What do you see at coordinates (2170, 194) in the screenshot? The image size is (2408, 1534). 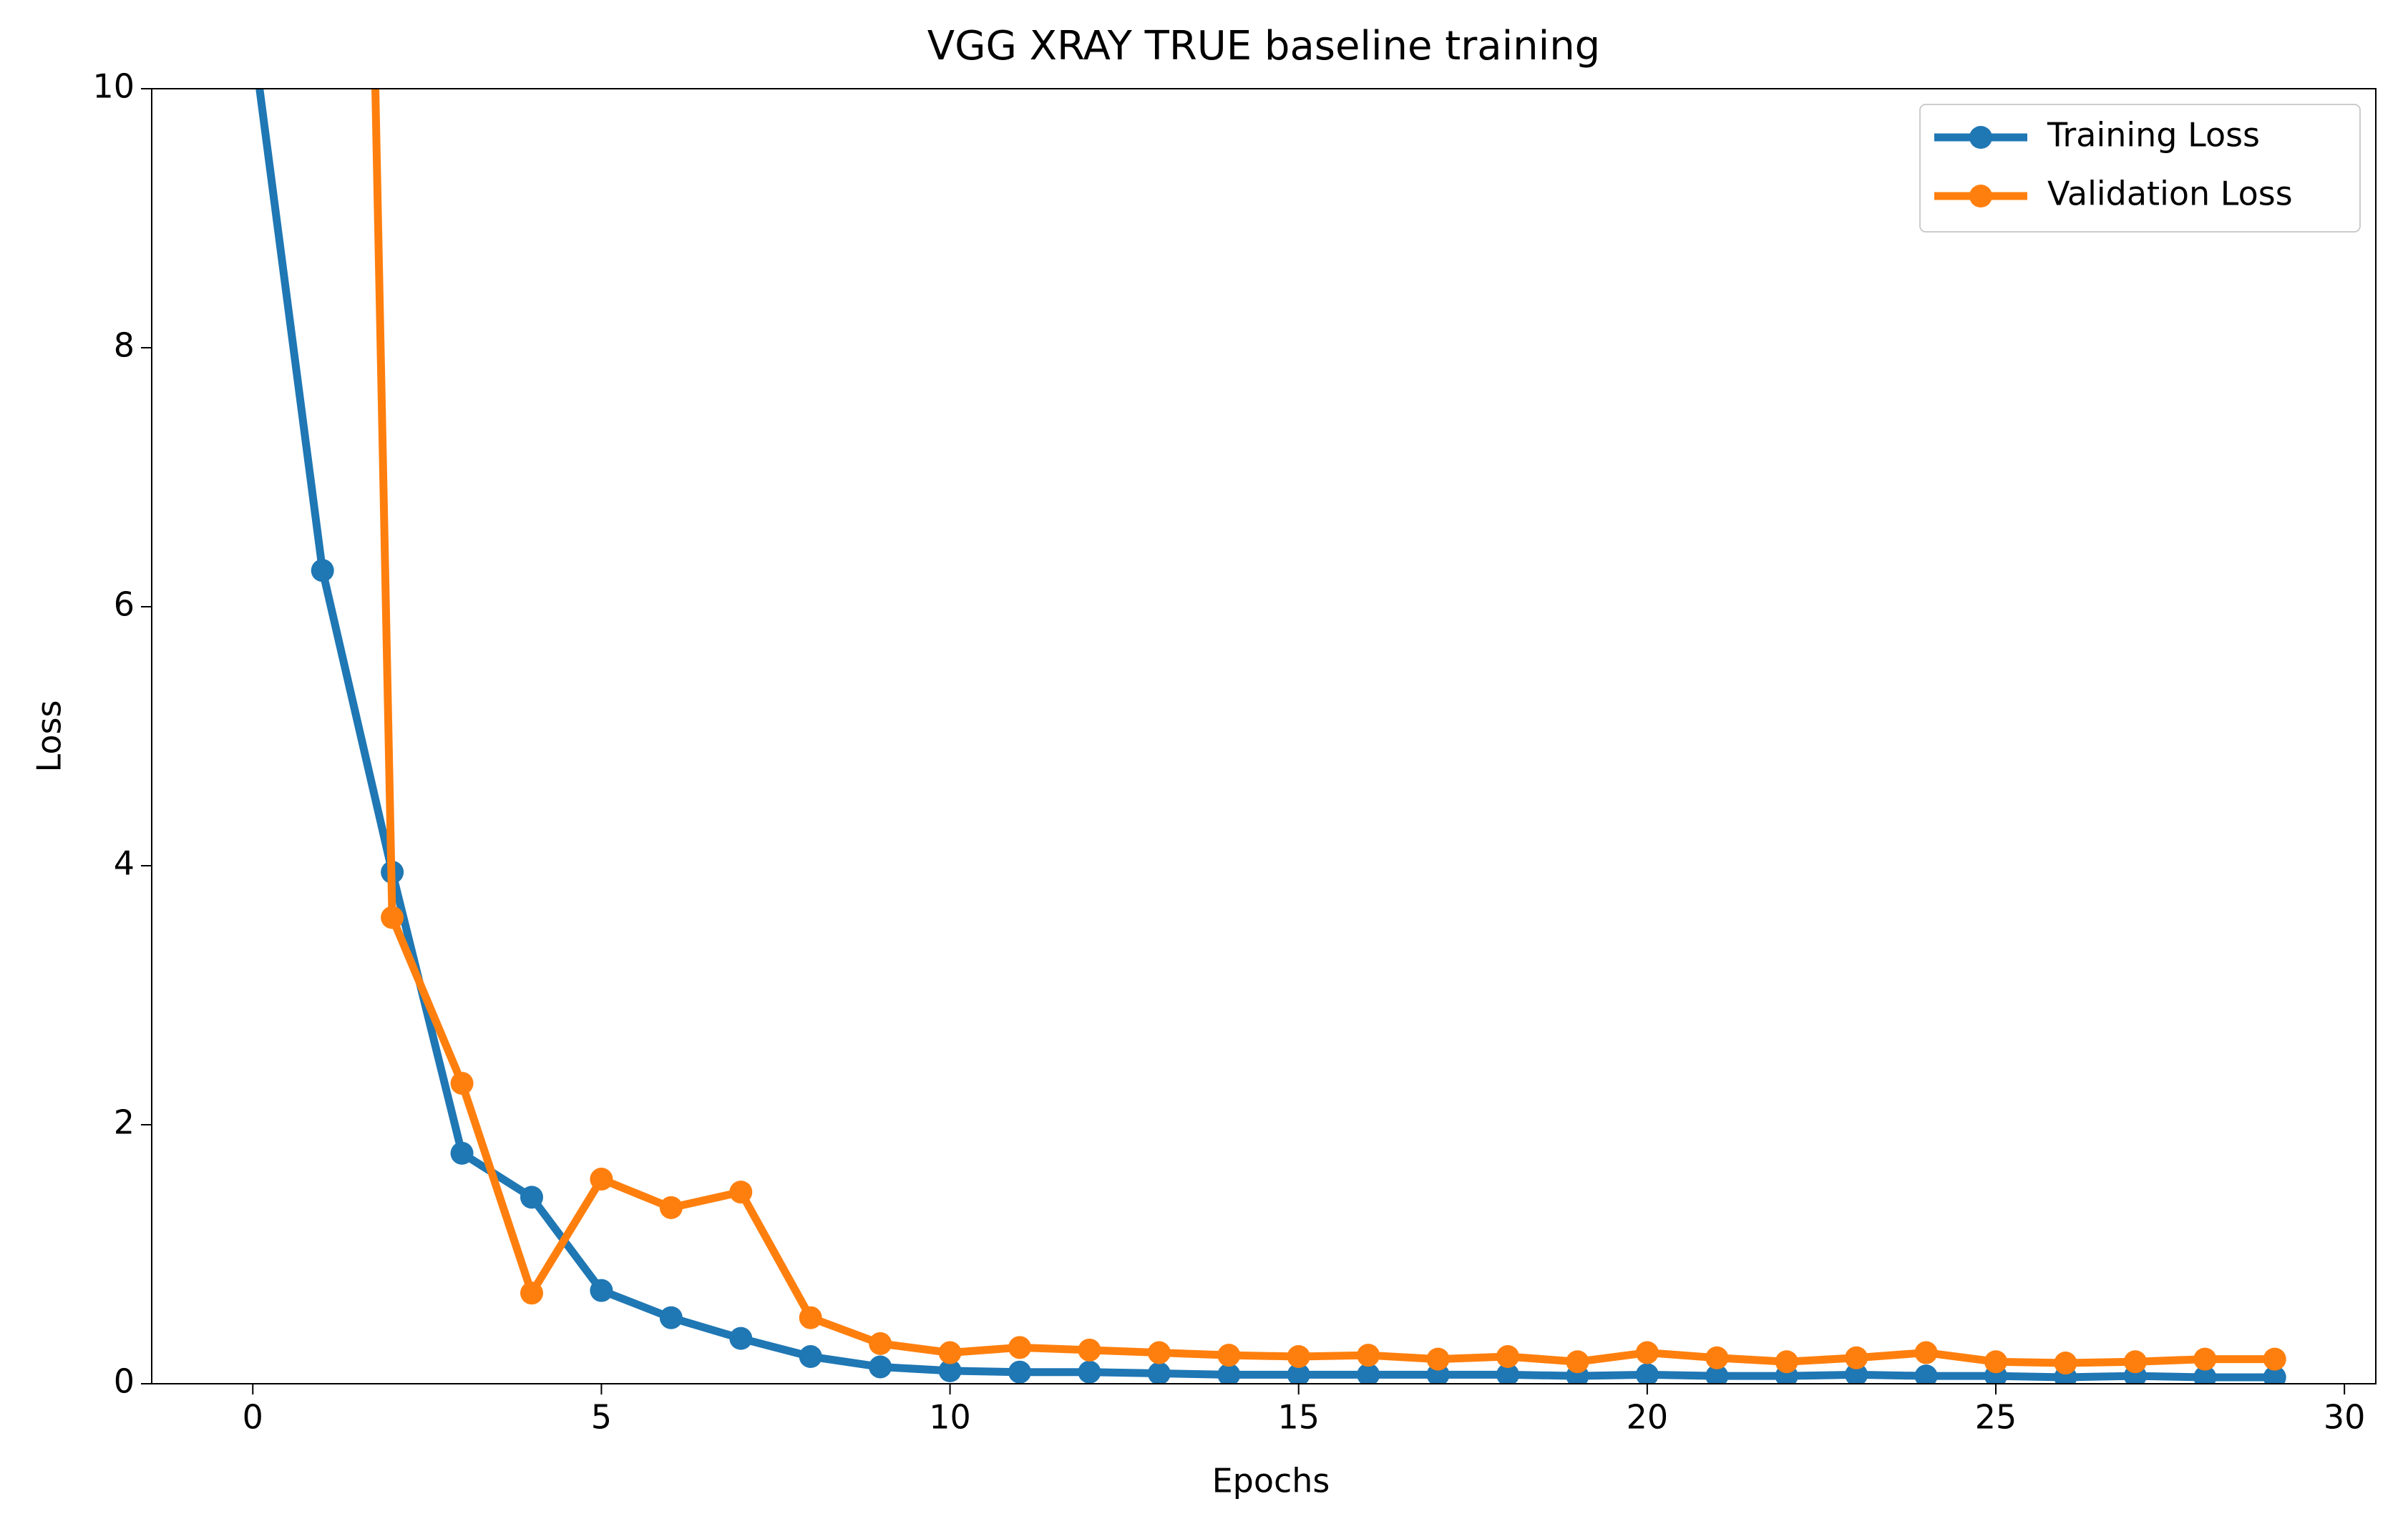 I see `legend-label: Validation Loss` at bounding box center [2170, 194].